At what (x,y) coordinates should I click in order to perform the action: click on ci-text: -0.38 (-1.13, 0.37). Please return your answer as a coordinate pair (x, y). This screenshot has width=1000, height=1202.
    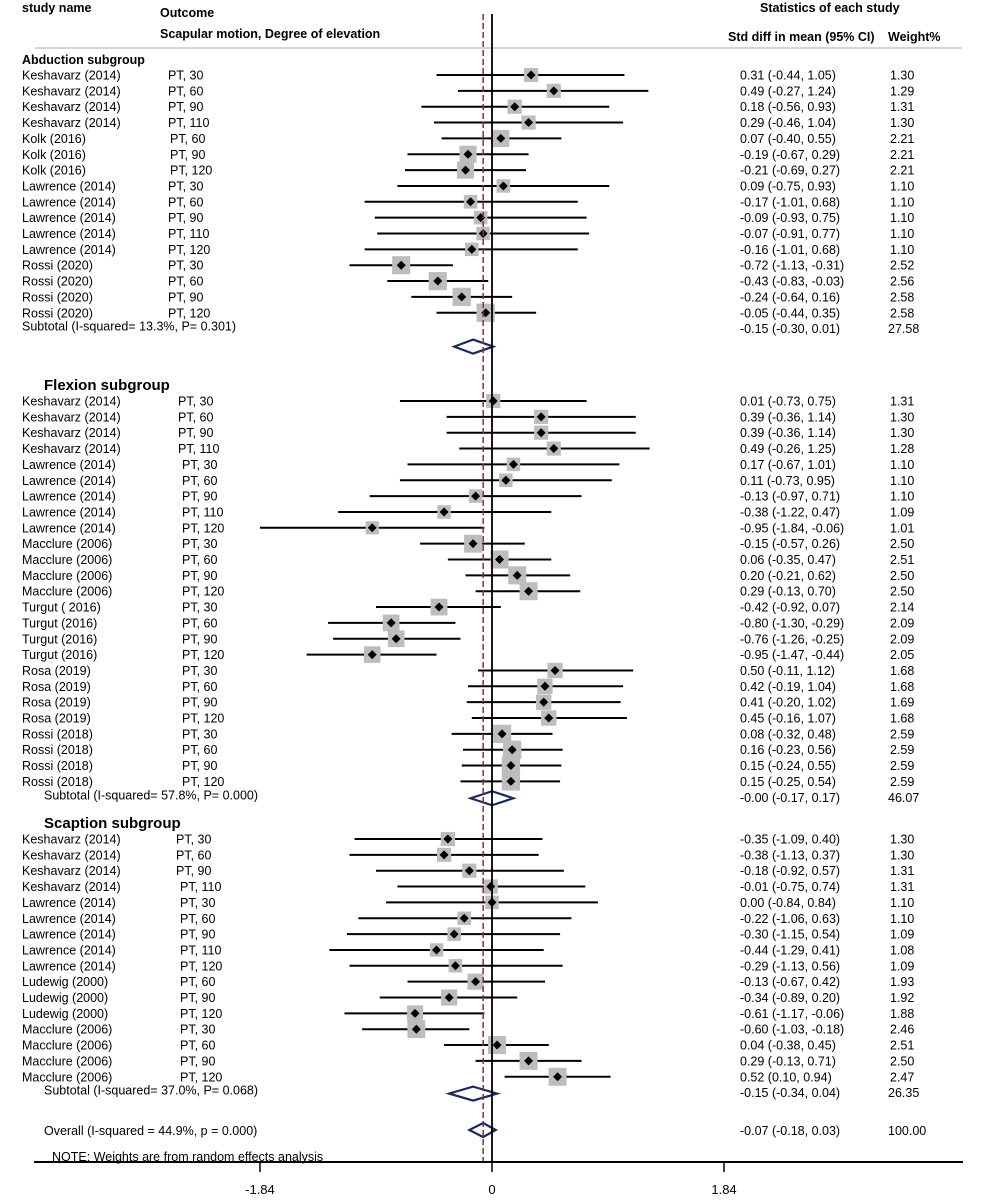
    Looking at the image, I should click on (790, 855).